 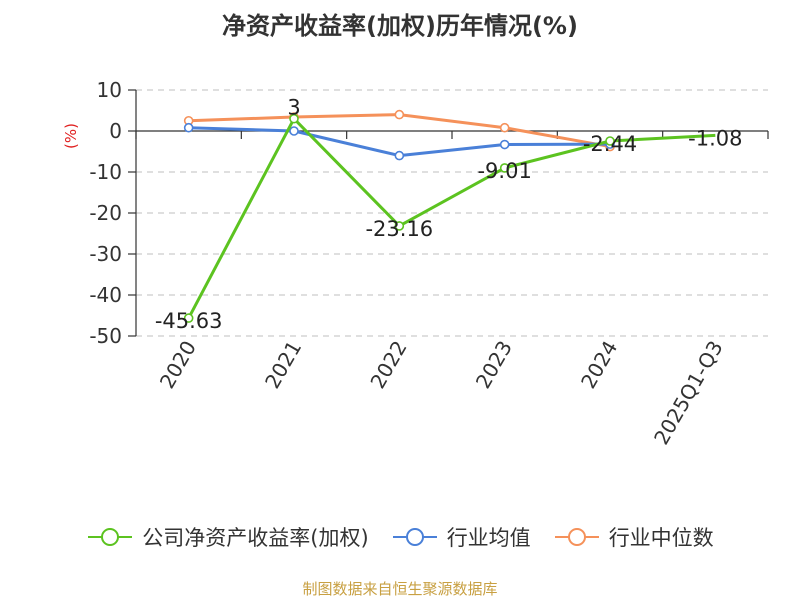 I want to click on data-label-2021: 3, so click(x=293, y=108).